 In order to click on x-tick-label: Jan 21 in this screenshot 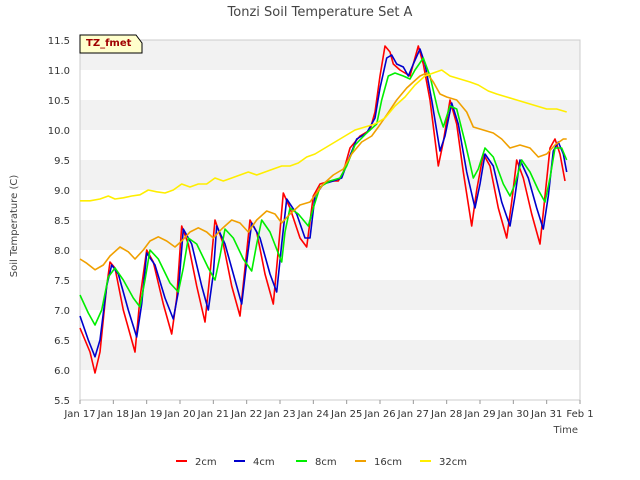, I will do `click(213, 414)`.